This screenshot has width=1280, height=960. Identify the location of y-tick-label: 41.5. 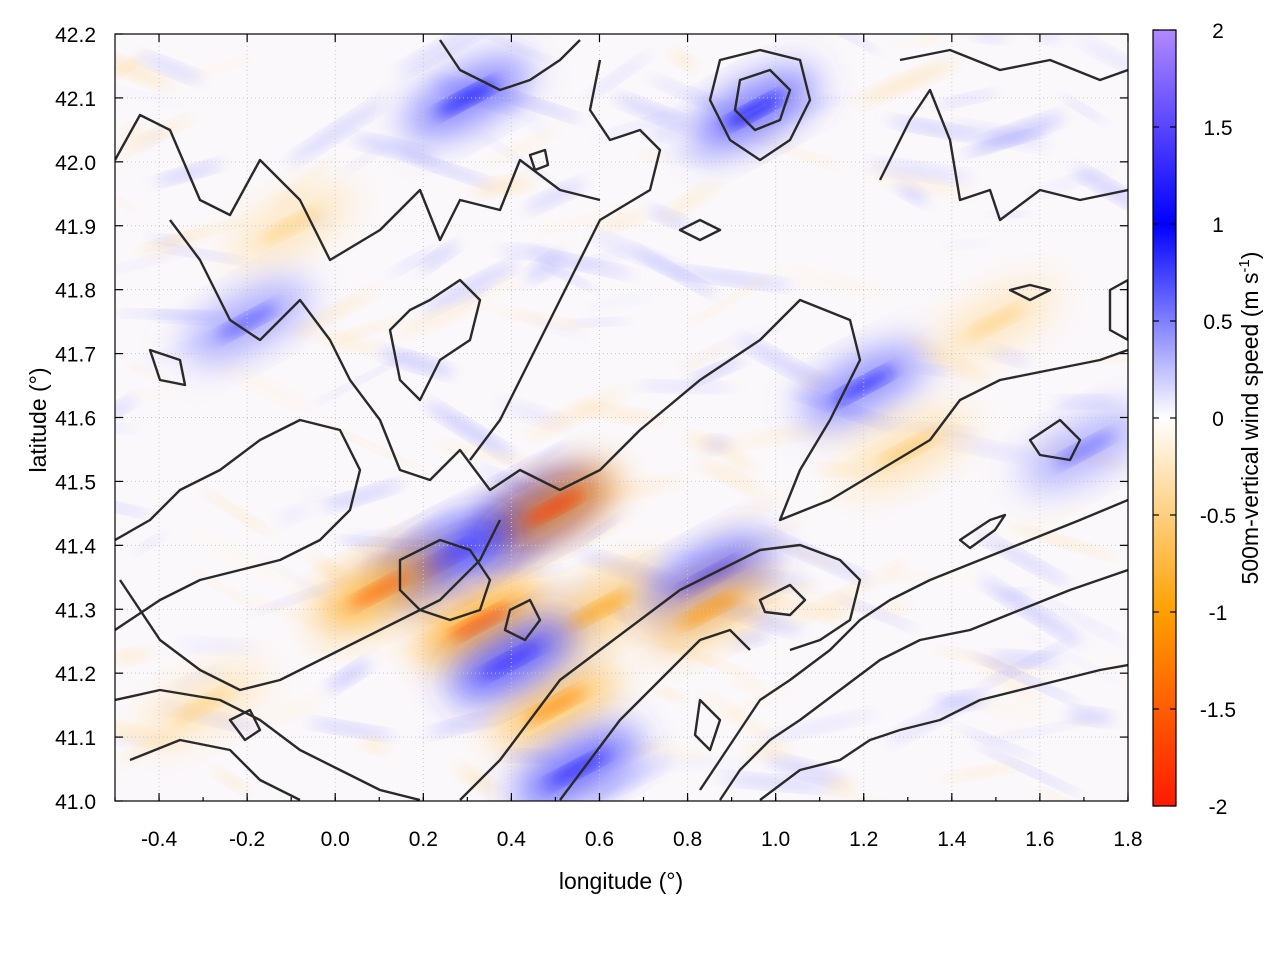
(75, 482).